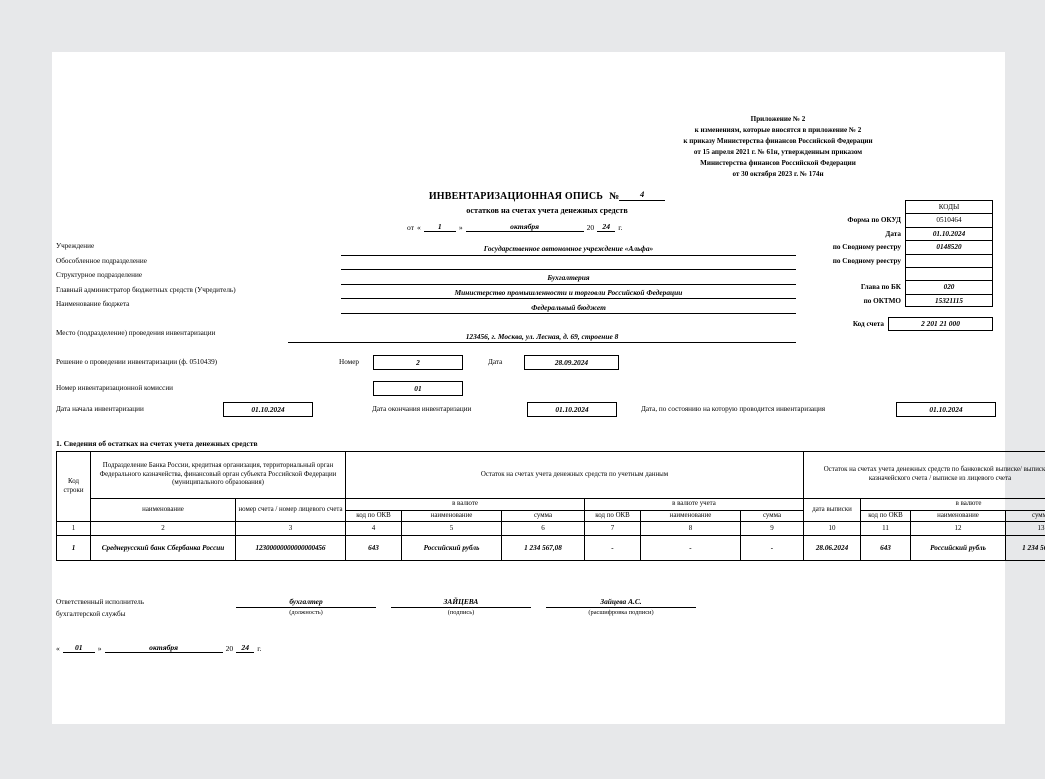 The height and width of the screenshot is (779, 1045). What do you see at coordinates (880, 287) in the screenshot?
I see `codes-label-bk: Глава по БК` at bounding box center [880, 287].